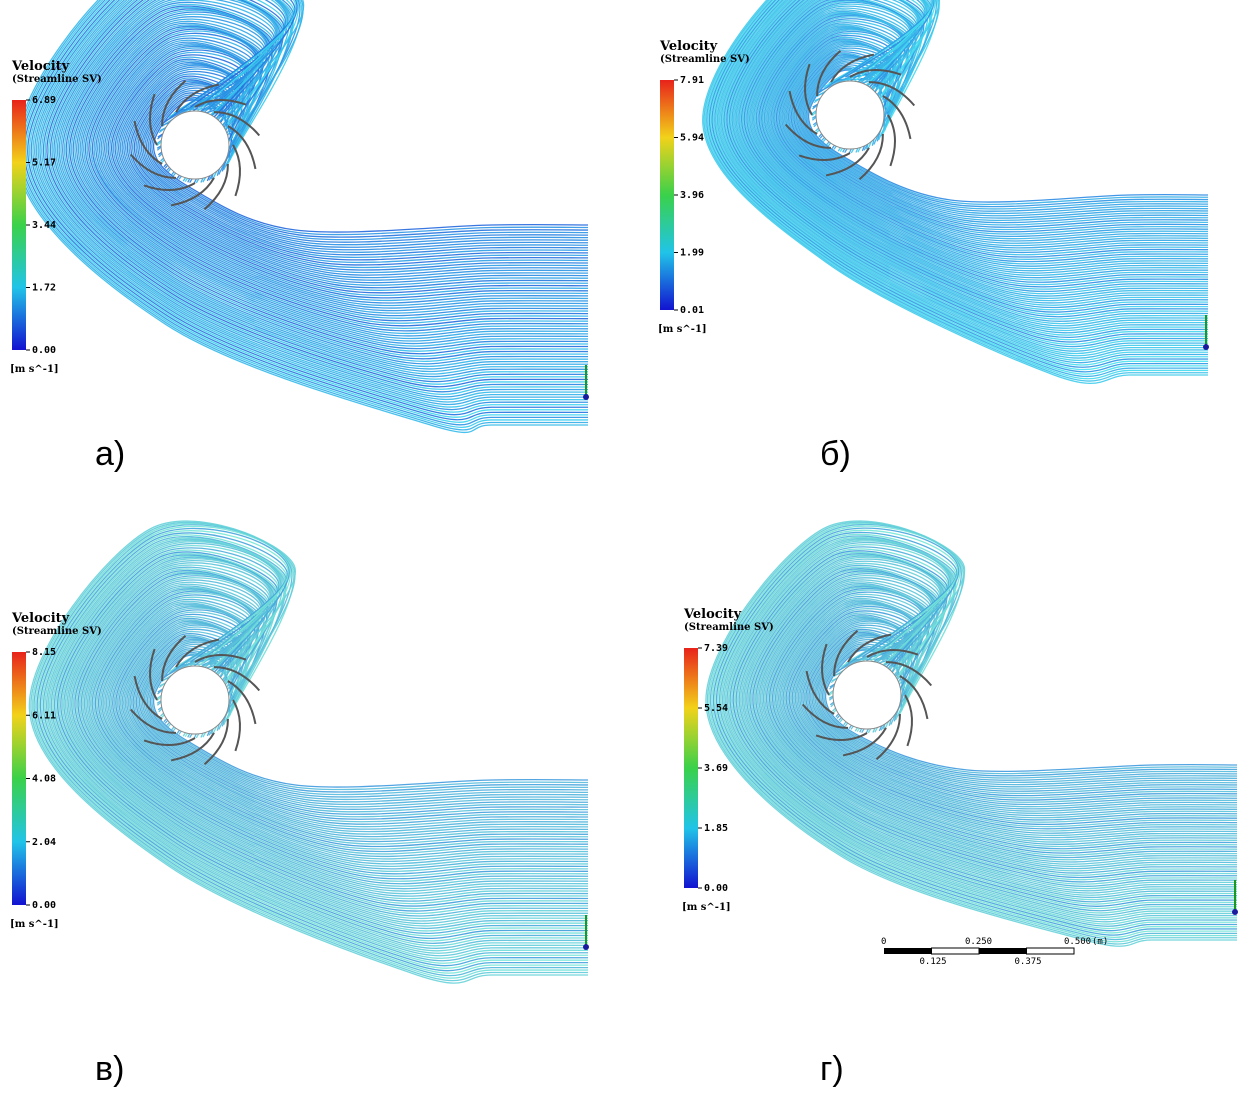 The height and width of the screenshot is (1093, 1247). I want to click on scale-bar-label: 0.500, so click(1077, 942).